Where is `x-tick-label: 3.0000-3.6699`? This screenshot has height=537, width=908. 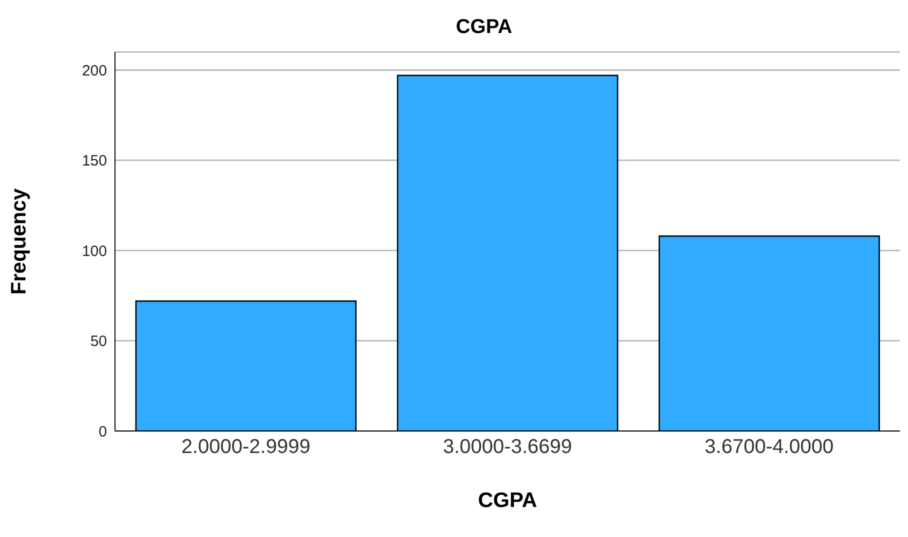
x-tick-label: 3.0000-3.6699 is located at coordinates (507, 447).